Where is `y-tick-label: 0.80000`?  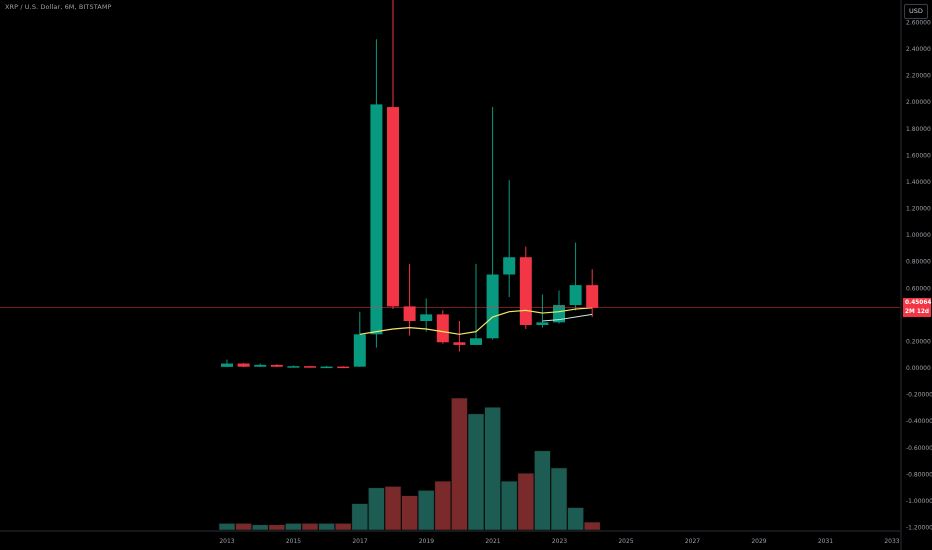
y-tick-label: 0.80000 is located at coordinates (918, 262).